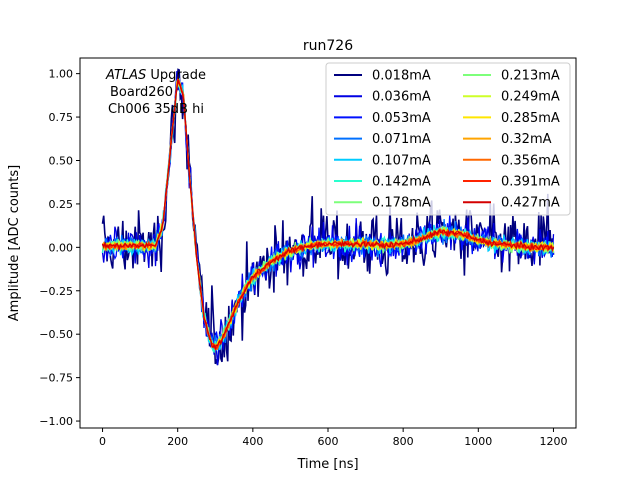 The image size is (640, 480). What do you see at coordinates (553, 441) in the screenshot?
I see `x-tick-label: 1200` at bounding box center [553, 441].